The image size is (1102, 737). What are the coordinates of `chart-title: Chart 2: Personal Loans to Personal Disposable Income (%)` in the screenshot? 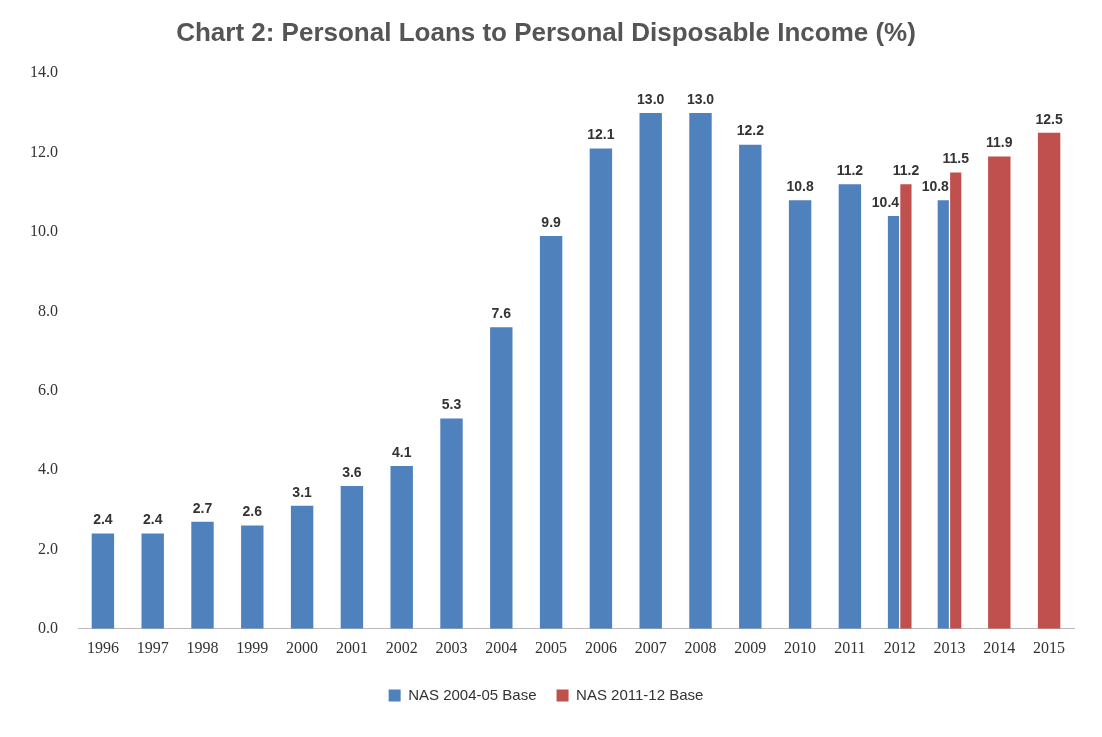 It's located at (546, 31).